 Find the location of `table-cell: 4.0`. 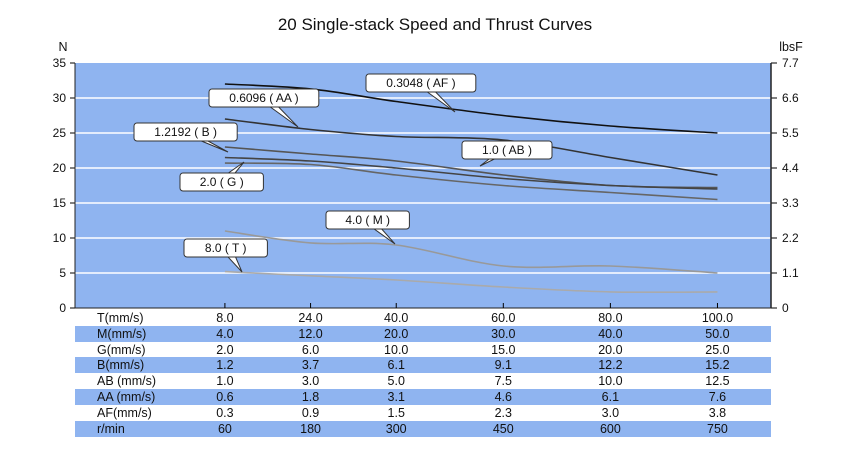

table-cell: 4.0 is located at coordinates (225, 333).